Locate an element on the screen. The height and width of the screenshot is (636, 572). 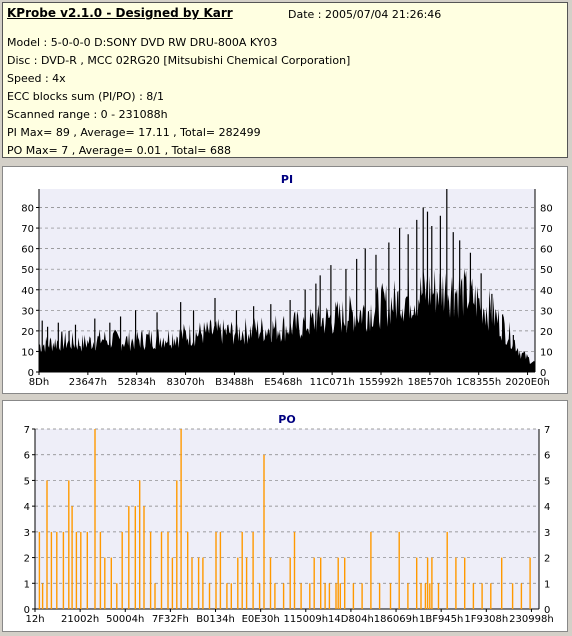
pi-chart-title: PI is located at coordinates (287, 179).